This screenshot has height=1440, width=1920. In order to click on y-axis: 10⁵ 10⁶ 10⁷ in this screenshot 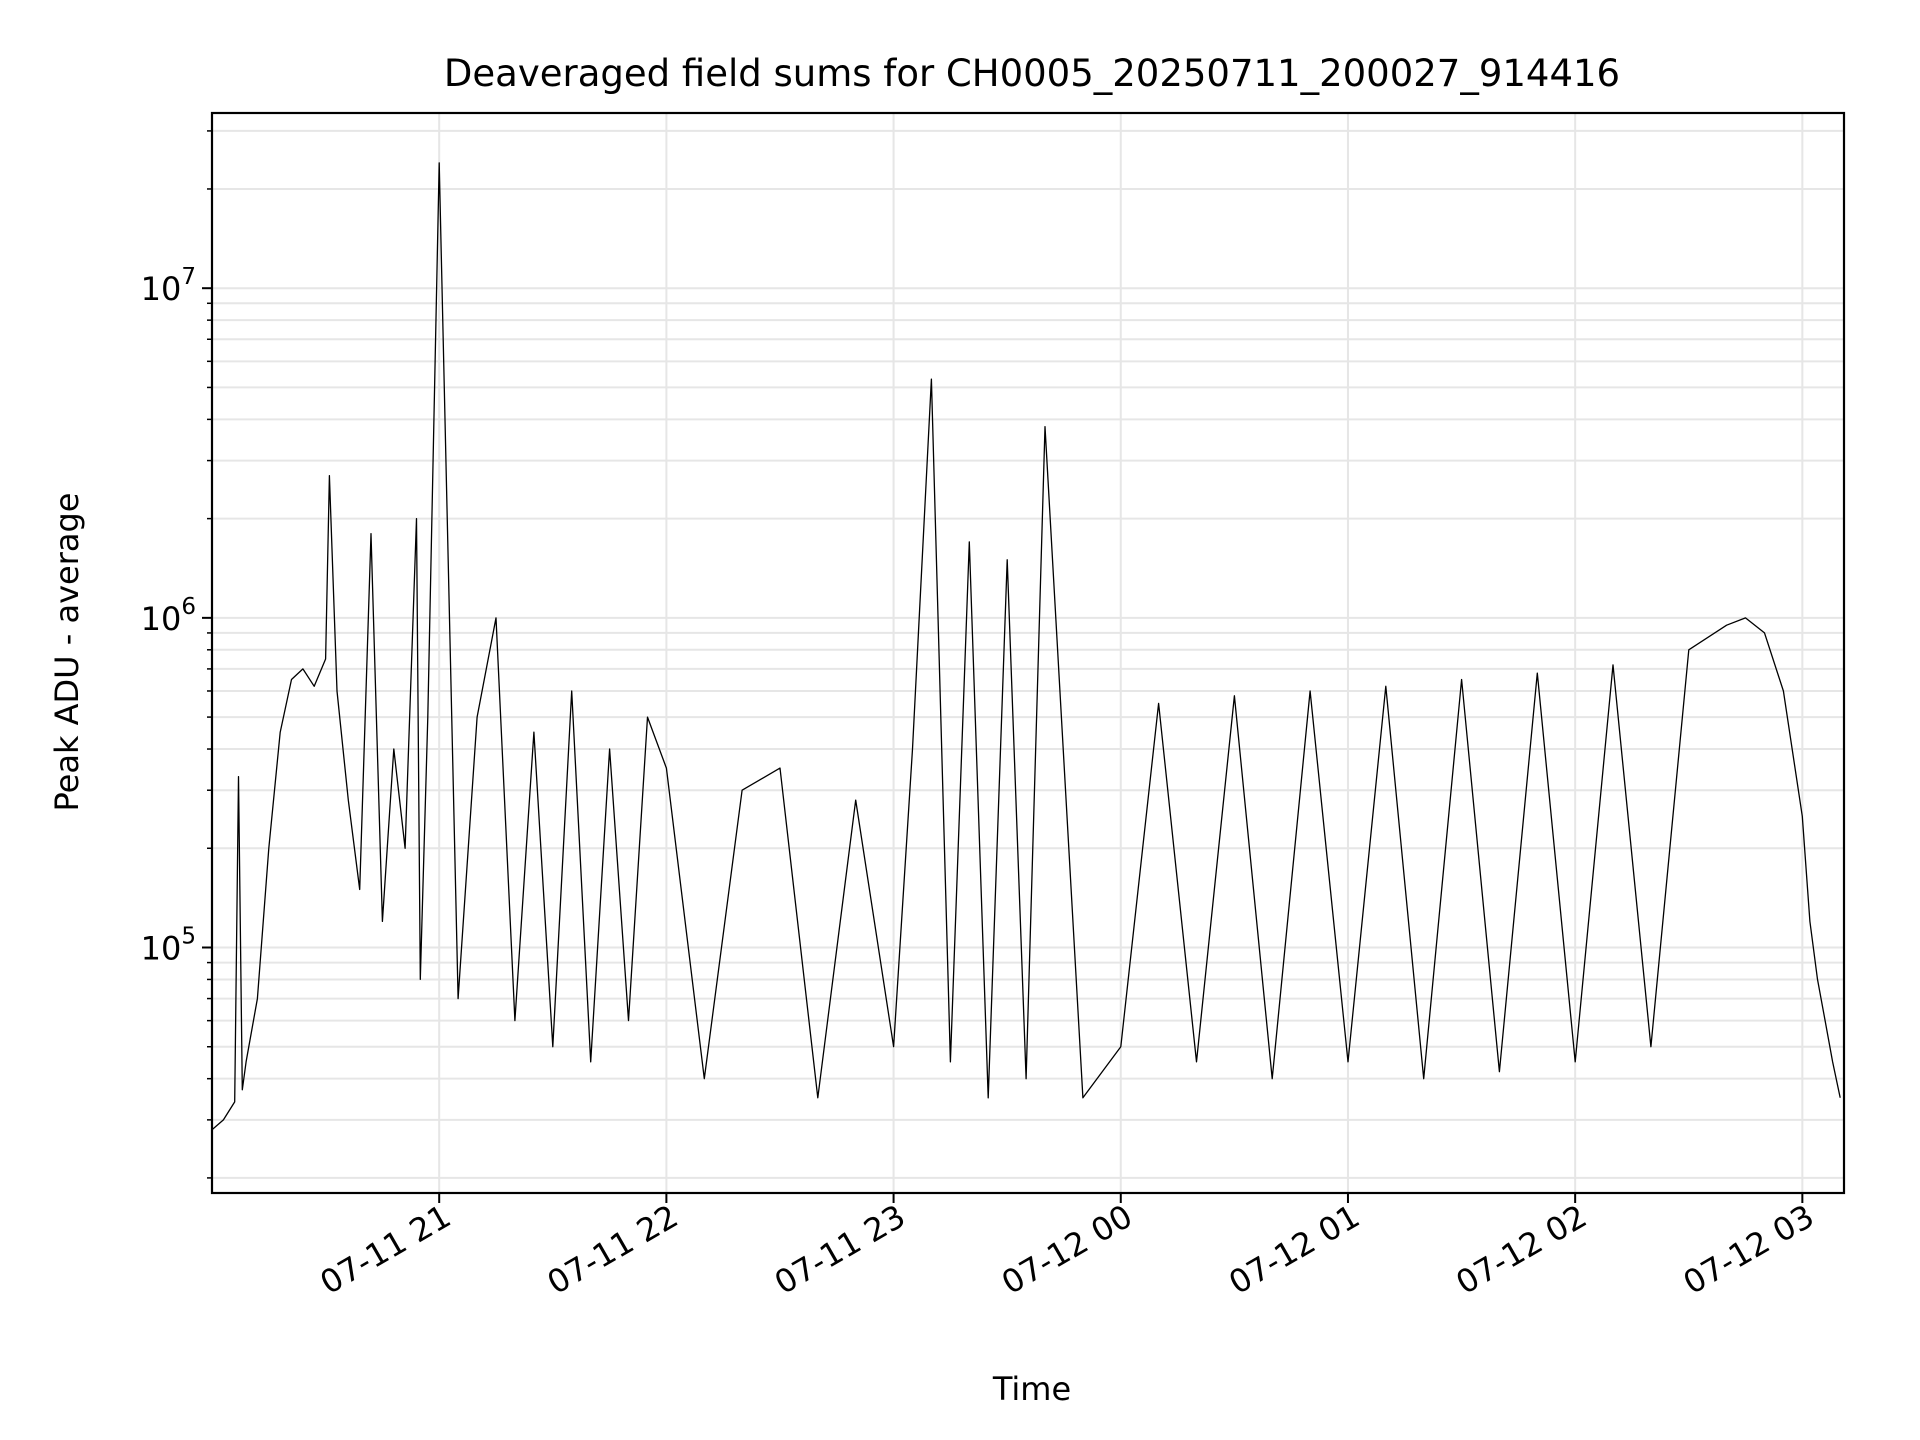, I will do `click(176, 654)`.